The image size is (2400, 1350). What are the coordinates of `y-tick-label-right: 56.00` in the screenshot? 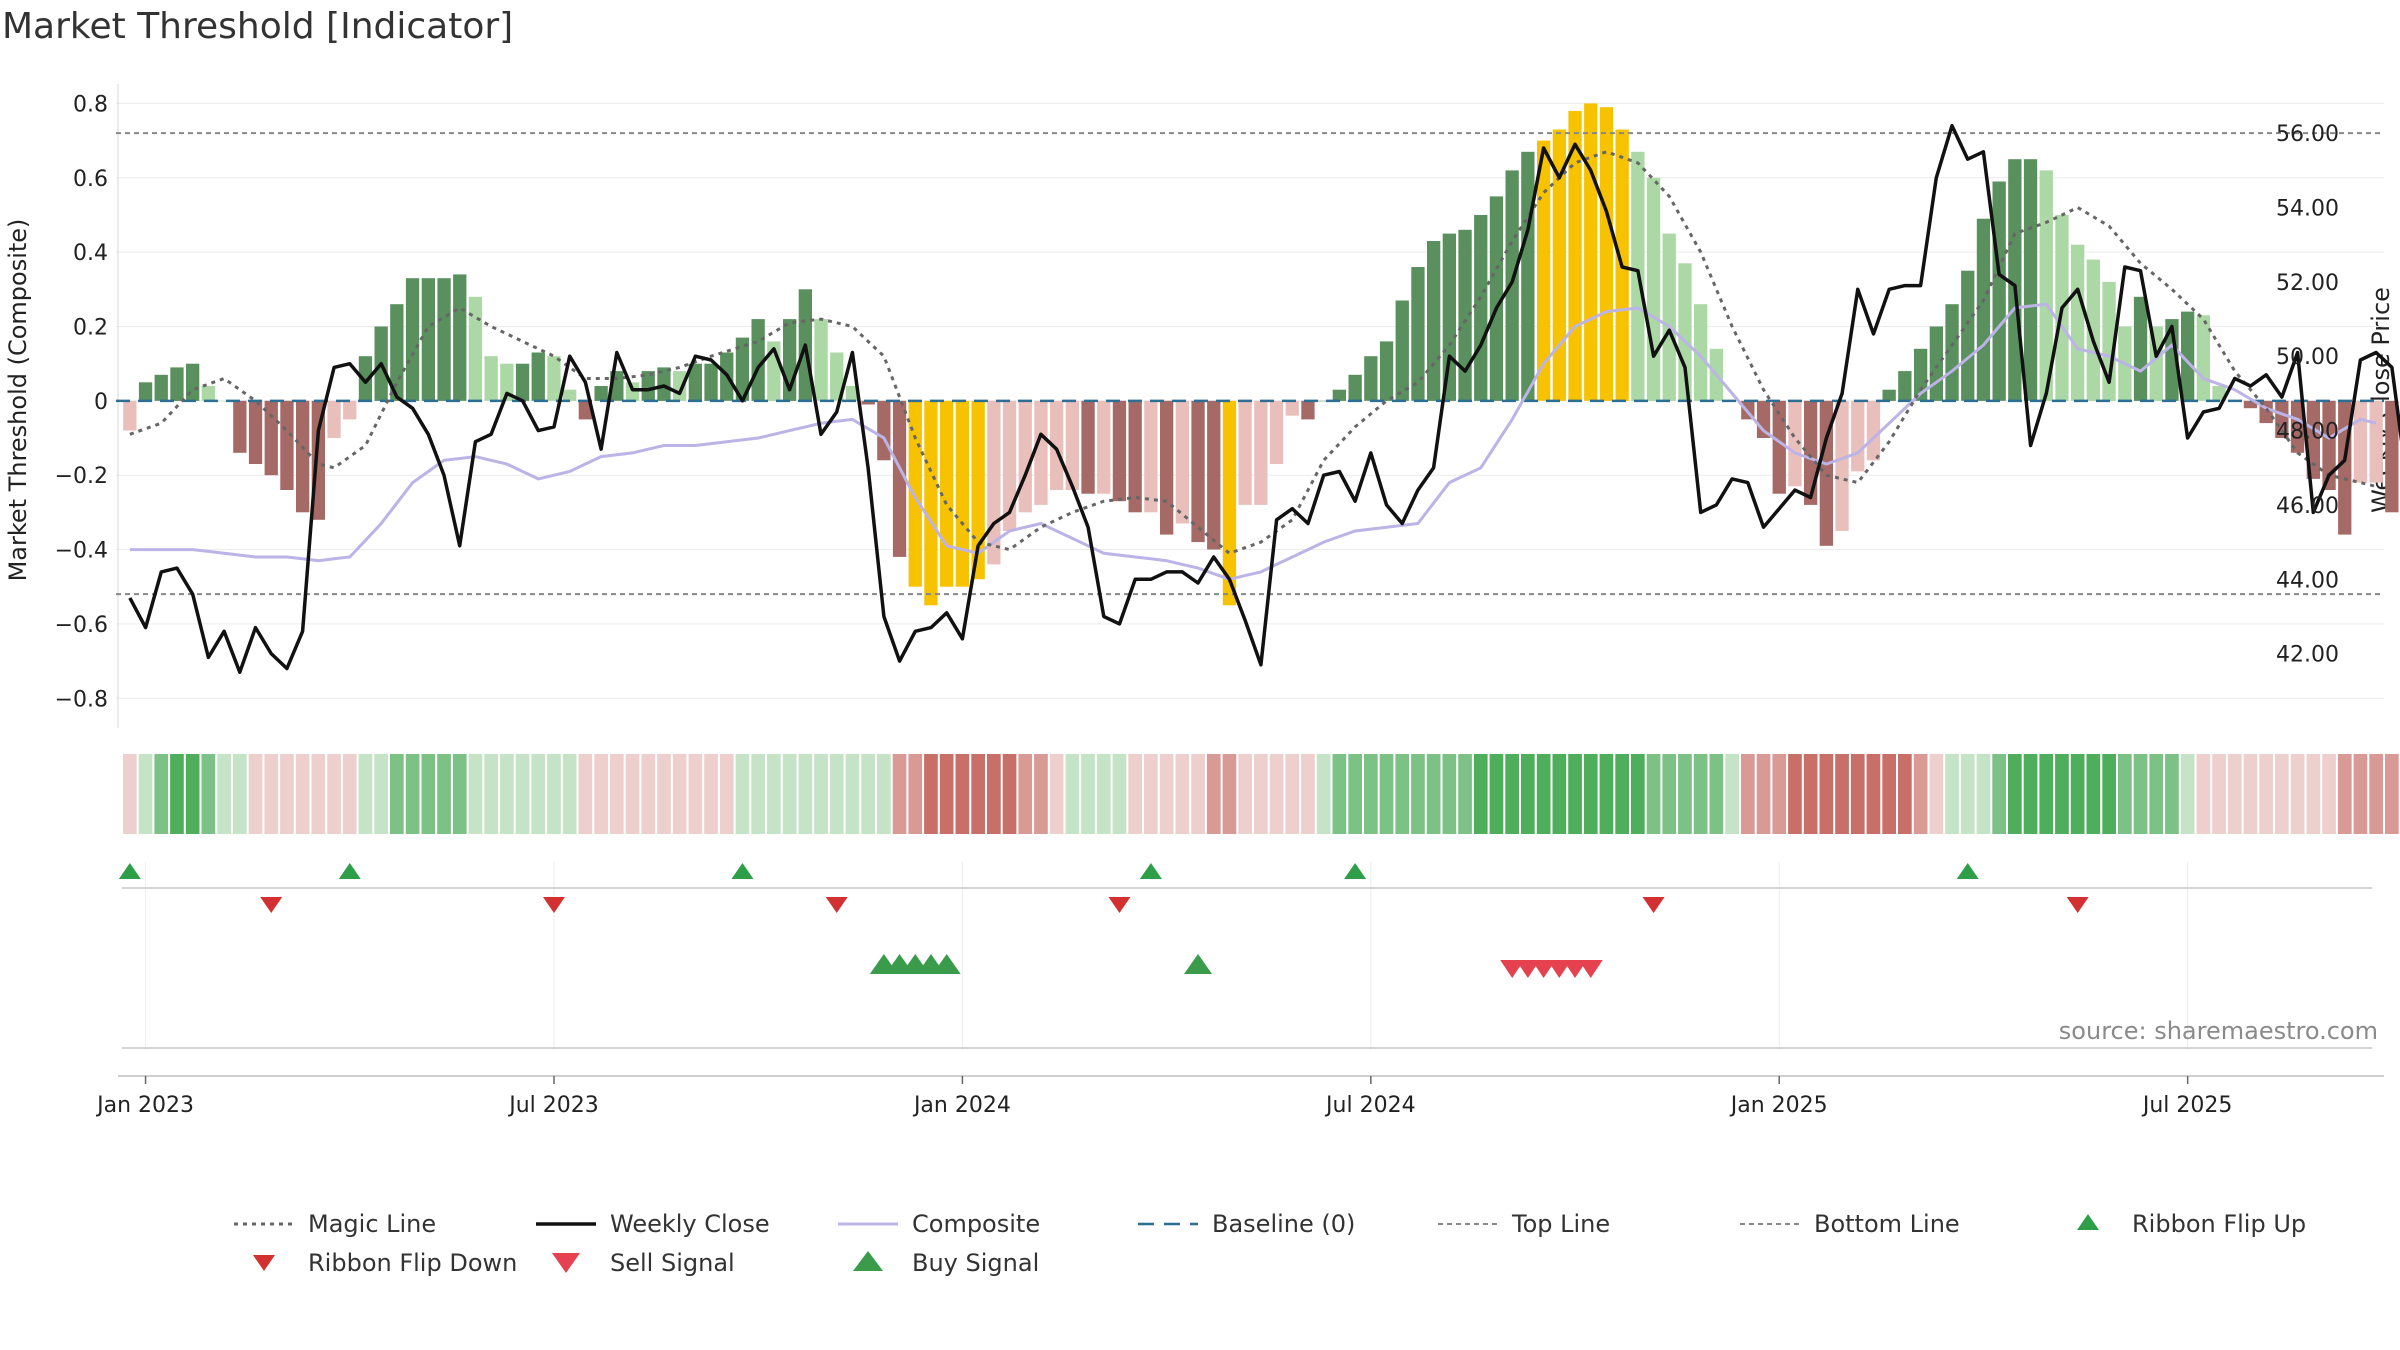 It's located at (2307, 134).